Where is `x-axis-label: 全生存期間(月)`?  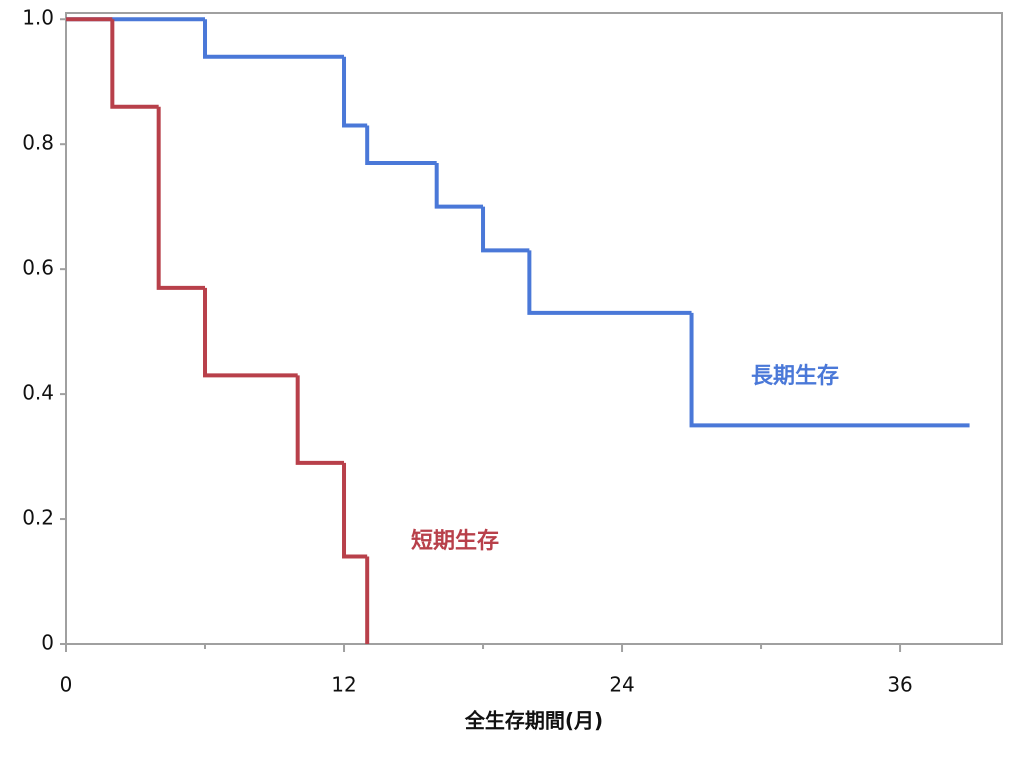
x-axis-label: 全生存期間(月) is located at coordinates (533, 721).